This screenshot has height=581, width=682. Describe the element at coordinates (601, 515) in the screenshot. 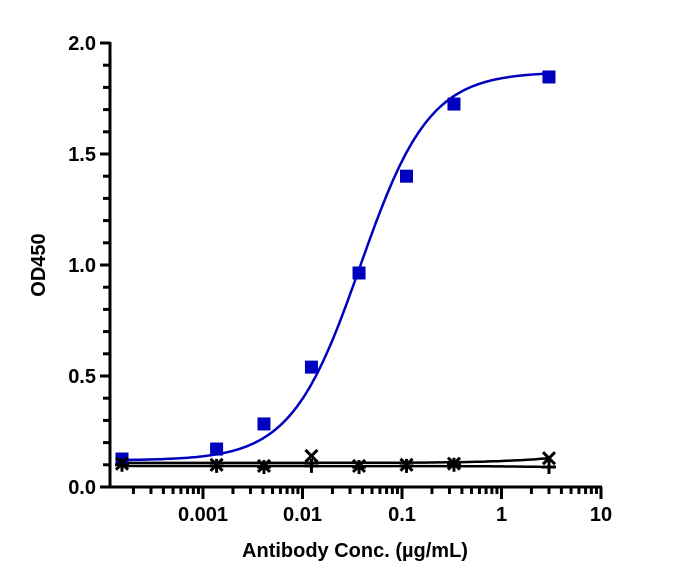

I see `x-tick-label: 10` at that location.